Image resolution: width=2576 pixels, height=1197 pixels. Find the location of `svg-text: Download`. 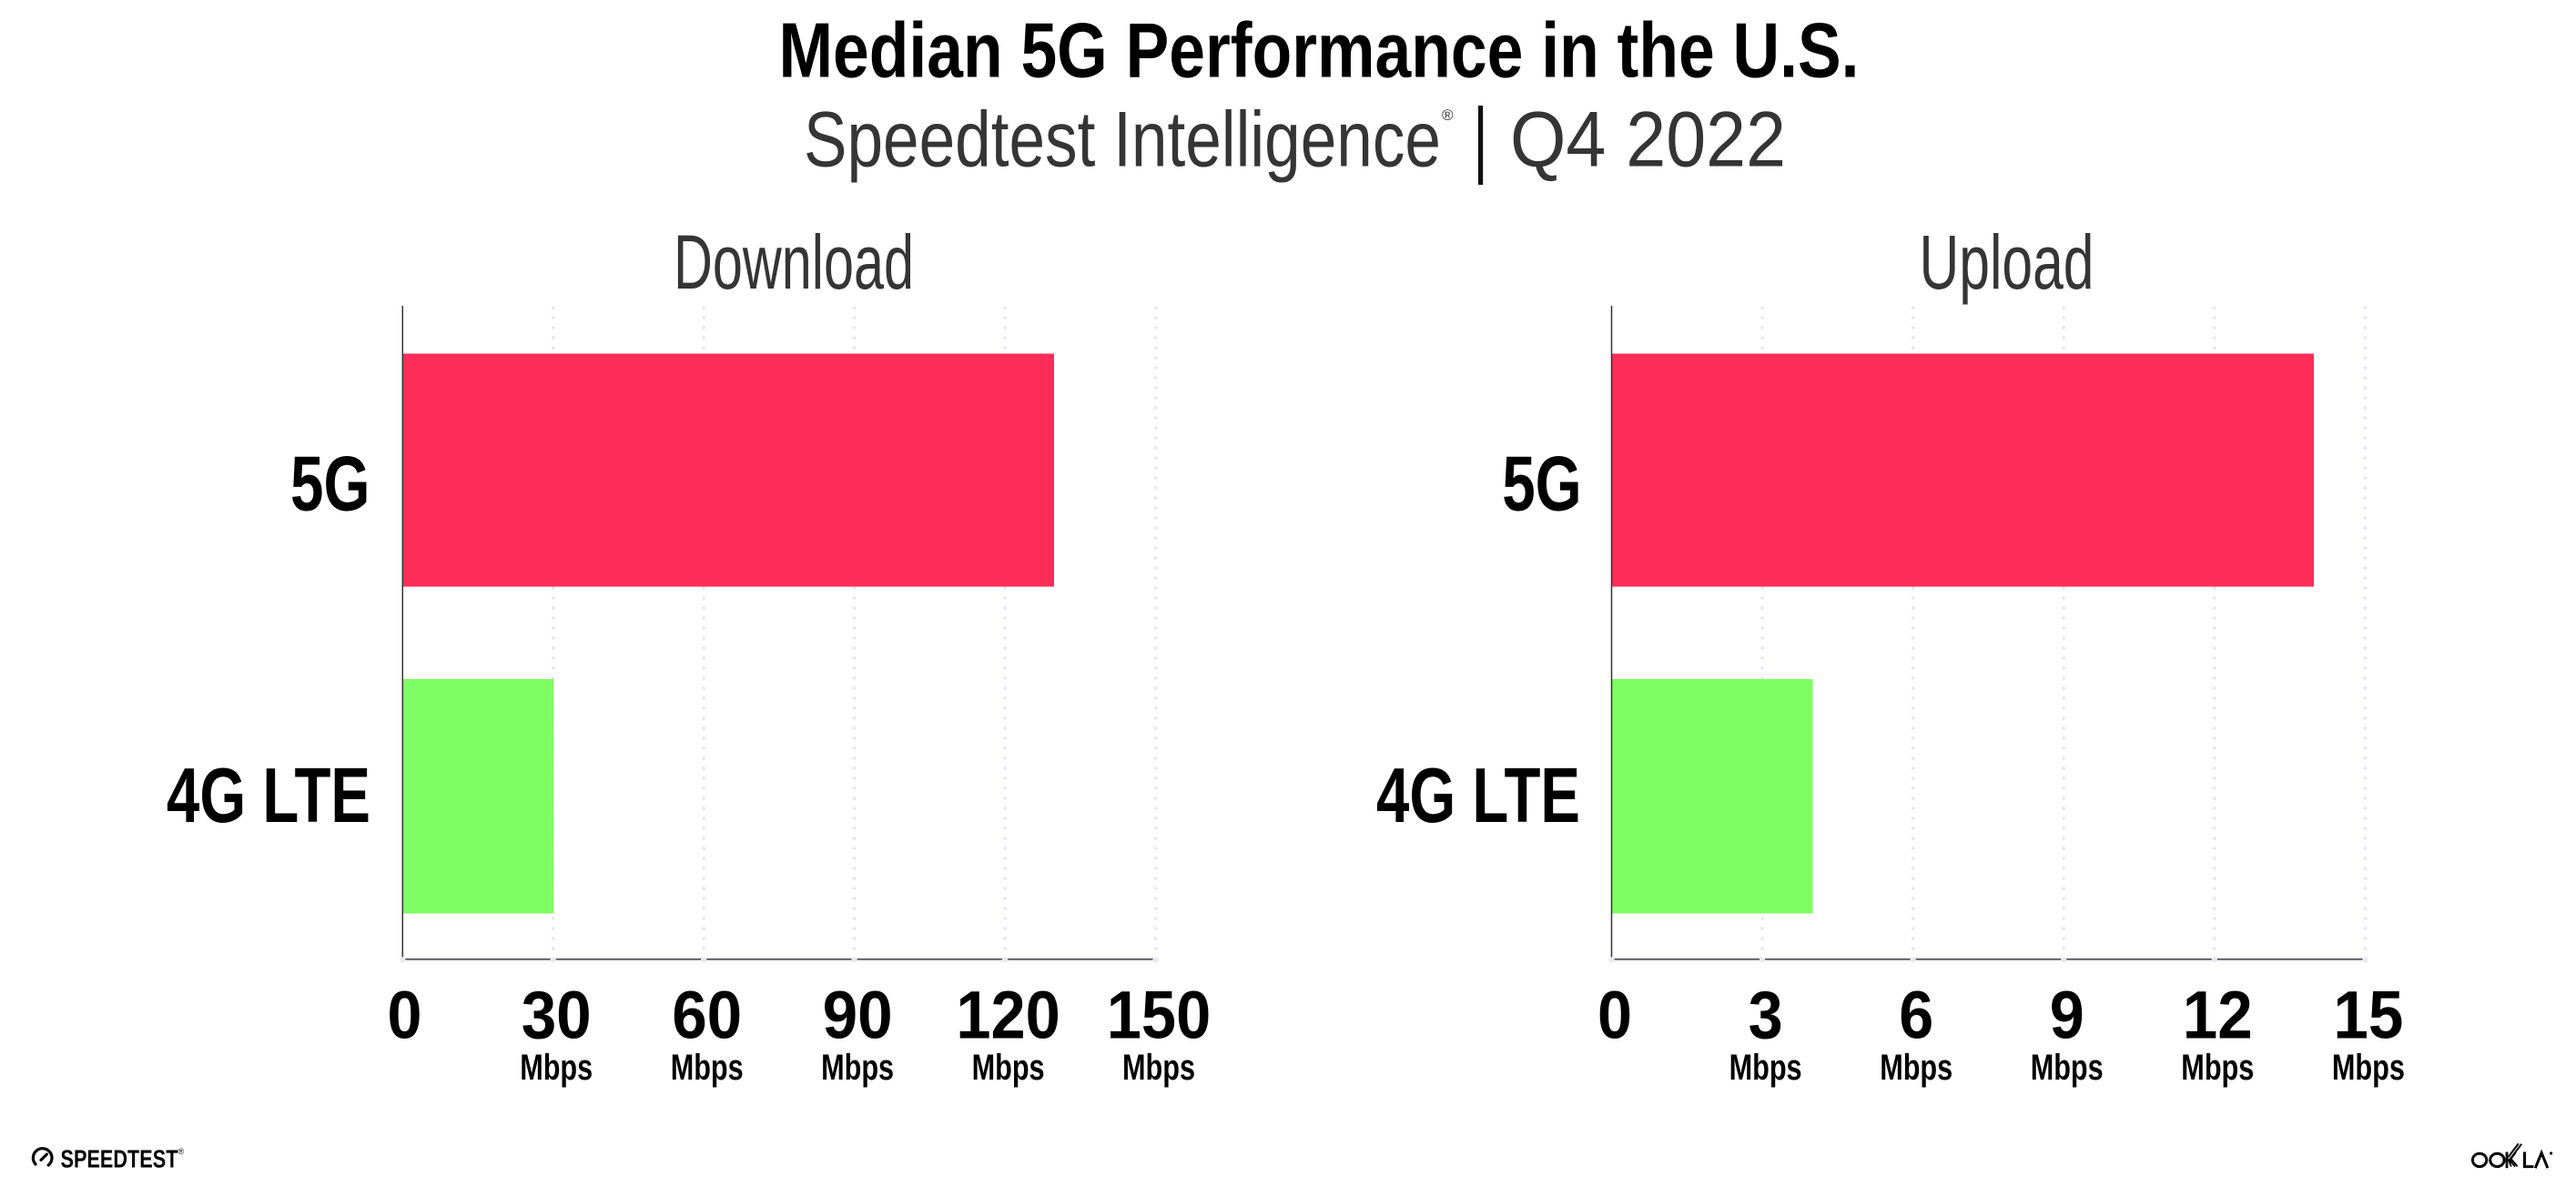

svg-text: Download is located at coordinates (794, 262).